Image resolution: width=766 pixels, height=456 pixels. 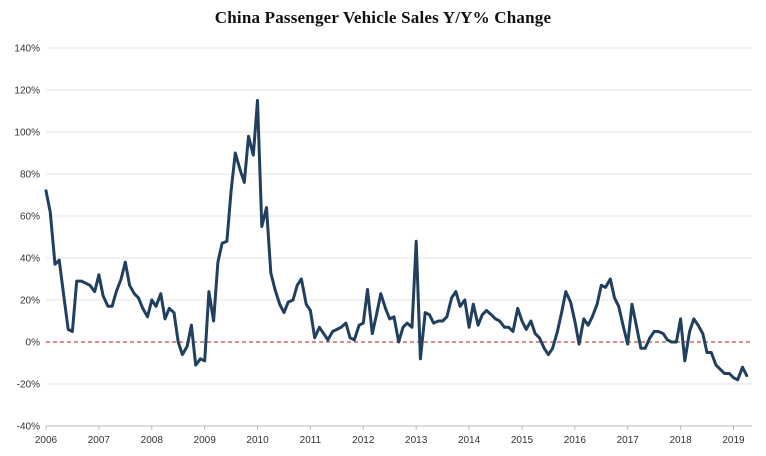 What do you see at coordinates (522, 440) in the screenshot?
I see `x-tick-label: 2015` at bounding box center [522, 440].